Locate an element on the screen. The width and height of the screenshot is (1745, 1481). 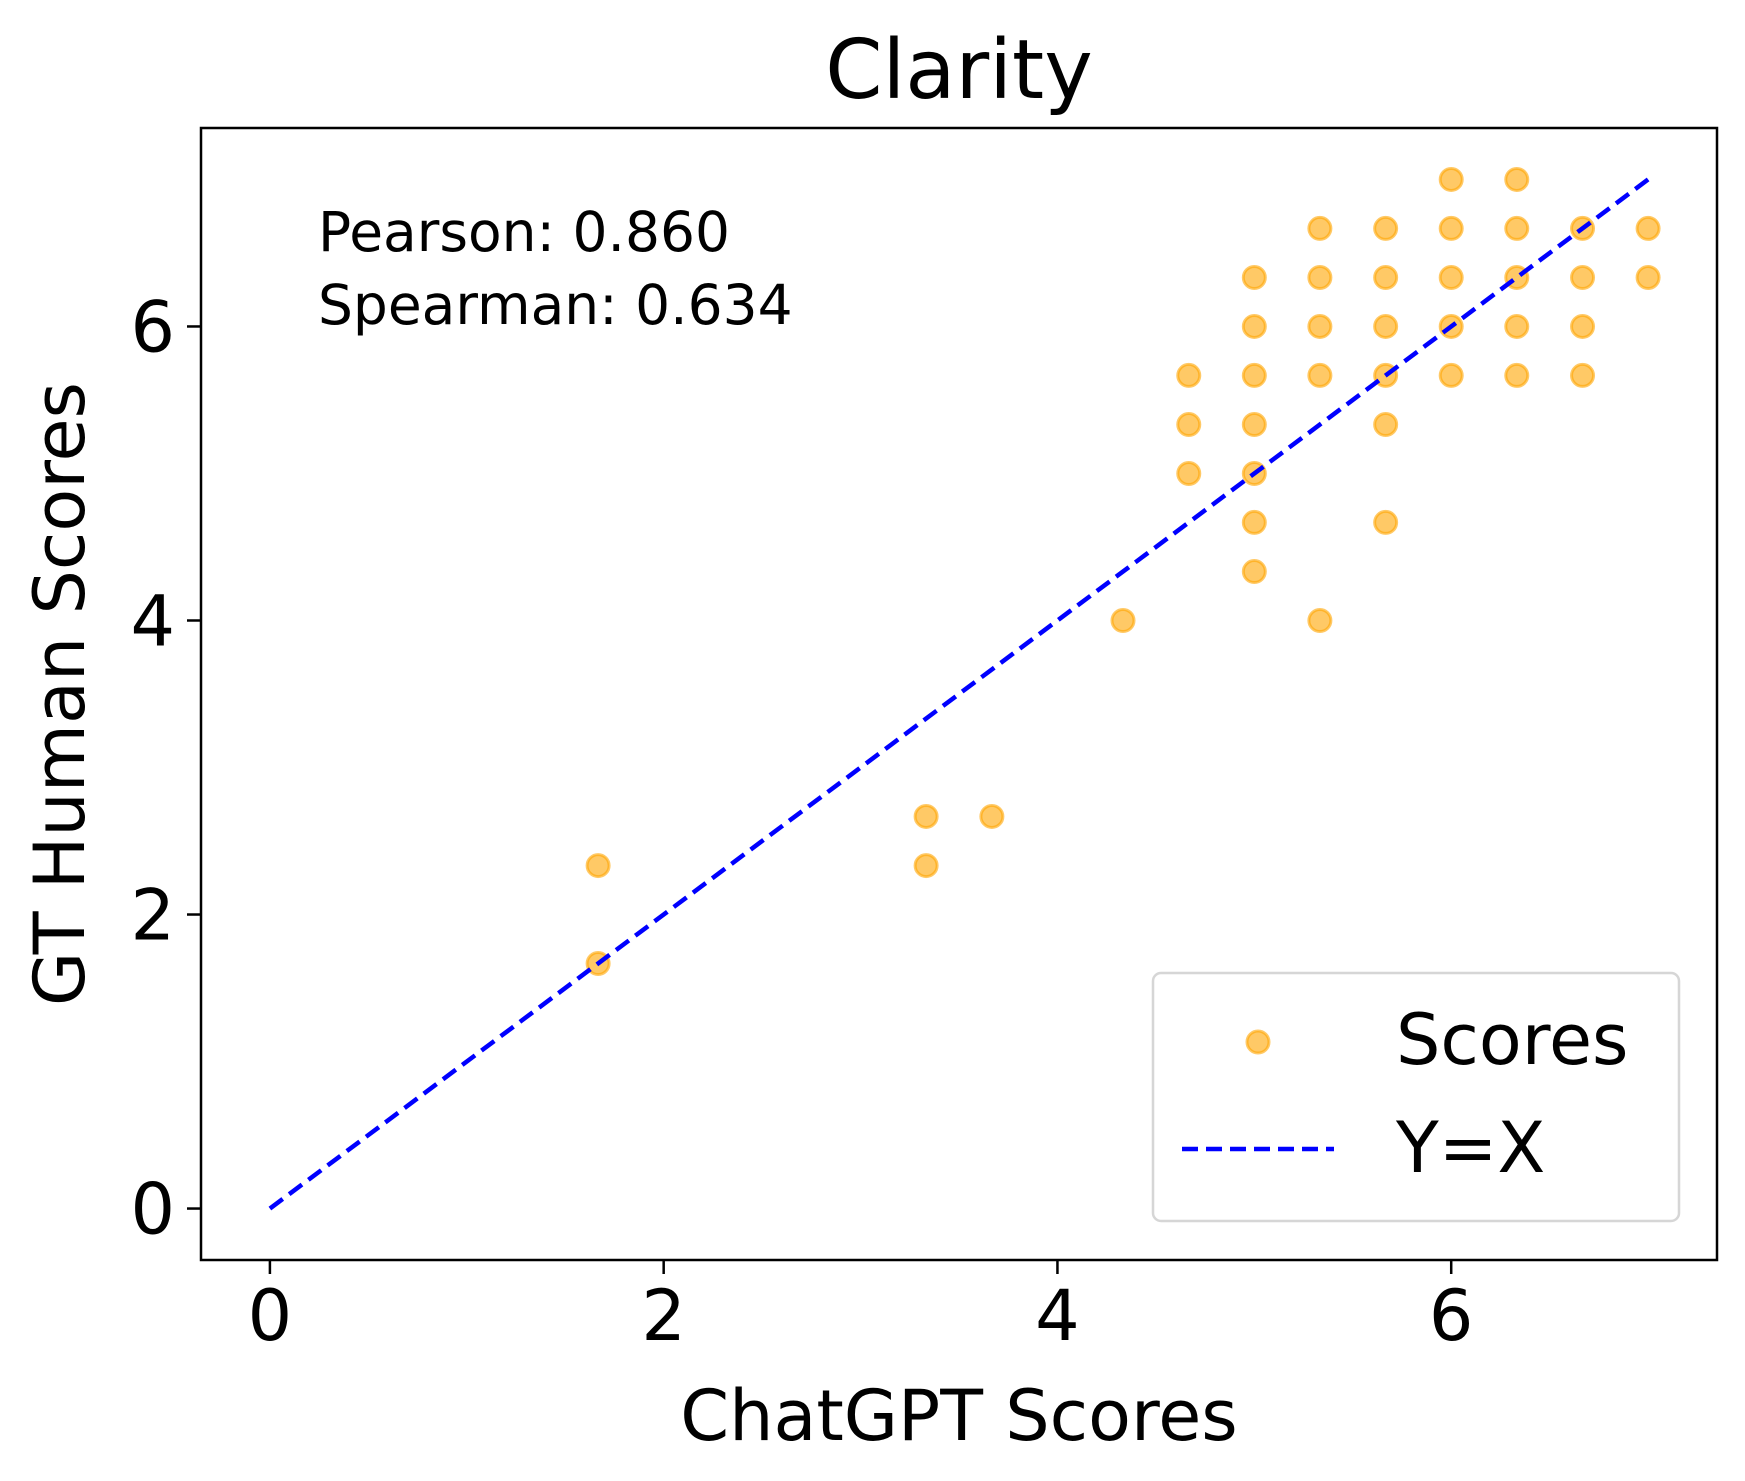
y-axis-label: GT Human Scores is located at coordinates (60, 694).